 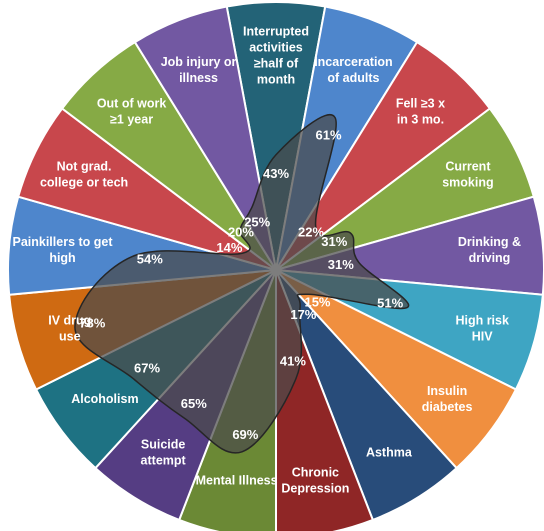 What do you see at coordinates (303, 314) in the screenshot?
I see `value-label-asthma: 17%` at bounding box center [303, 314].